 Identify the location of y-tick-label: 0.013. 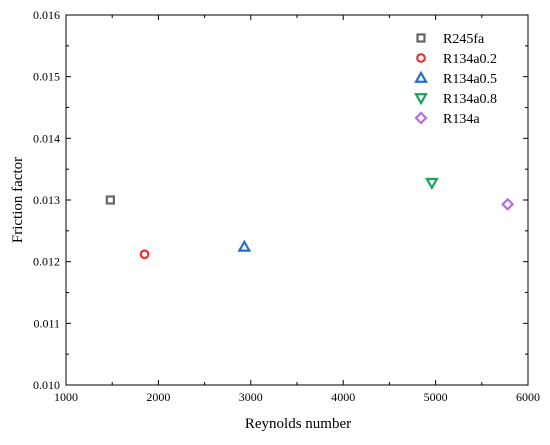
(46, 200).